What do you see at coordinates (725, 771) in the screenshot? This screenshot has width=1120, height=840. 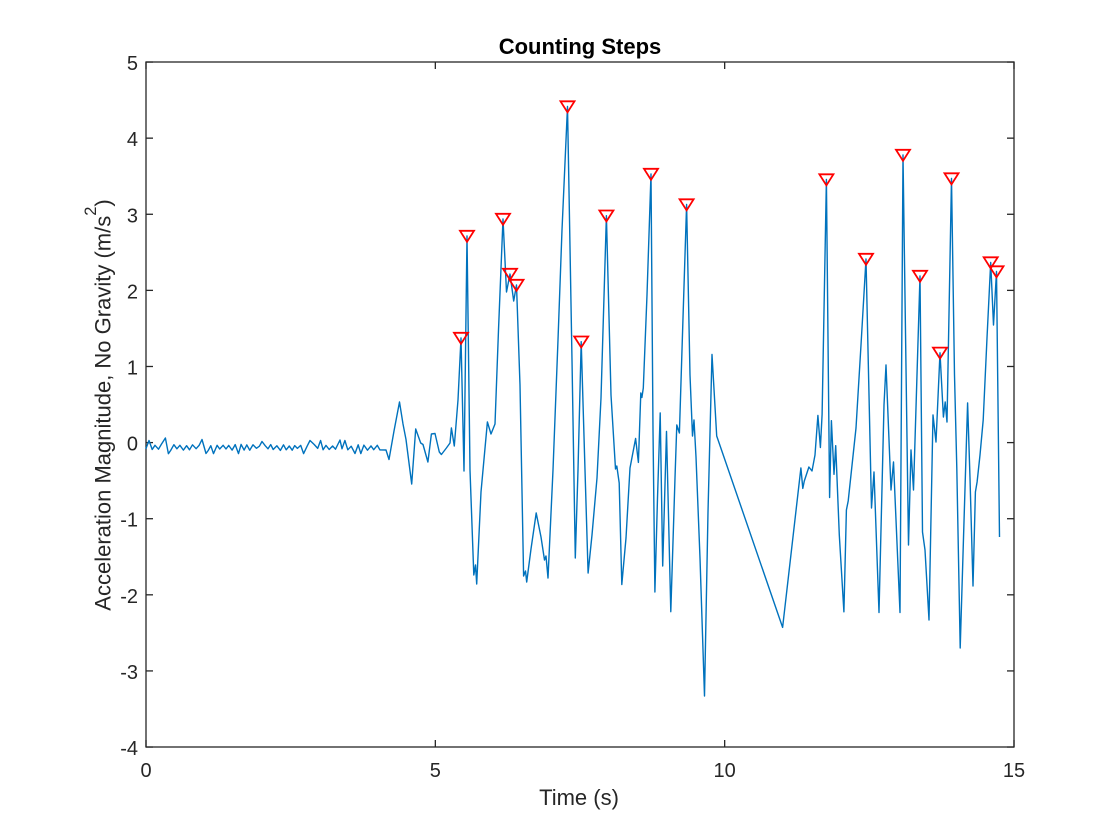 I see `svg-text: 10` at bounding box center [725, 771].